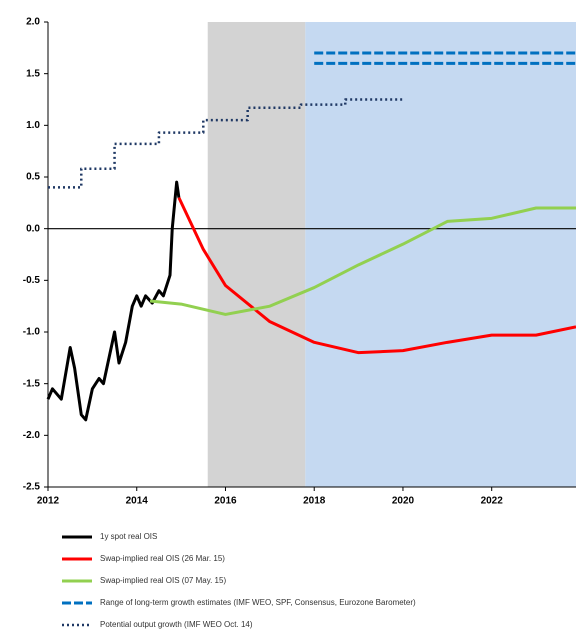 Image resolution: width=576 pixels, height=642 pixels. I want to click on y-tick-label: -0.5, so click(32, 280).